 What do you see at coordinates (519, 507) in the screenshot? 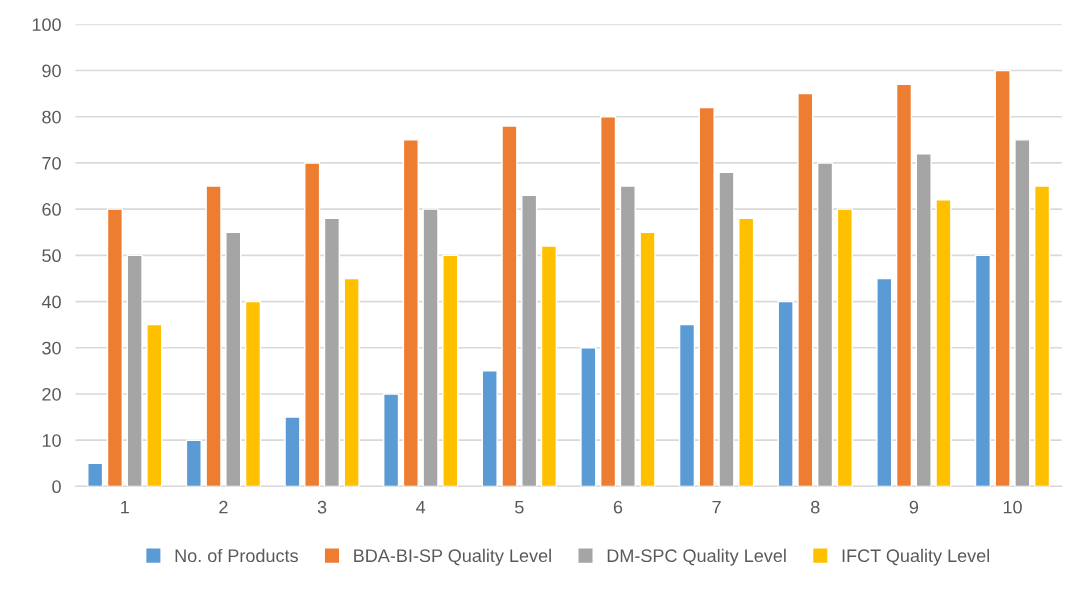
I see `x-tick-label: 5` at bounding box center [519, 507].